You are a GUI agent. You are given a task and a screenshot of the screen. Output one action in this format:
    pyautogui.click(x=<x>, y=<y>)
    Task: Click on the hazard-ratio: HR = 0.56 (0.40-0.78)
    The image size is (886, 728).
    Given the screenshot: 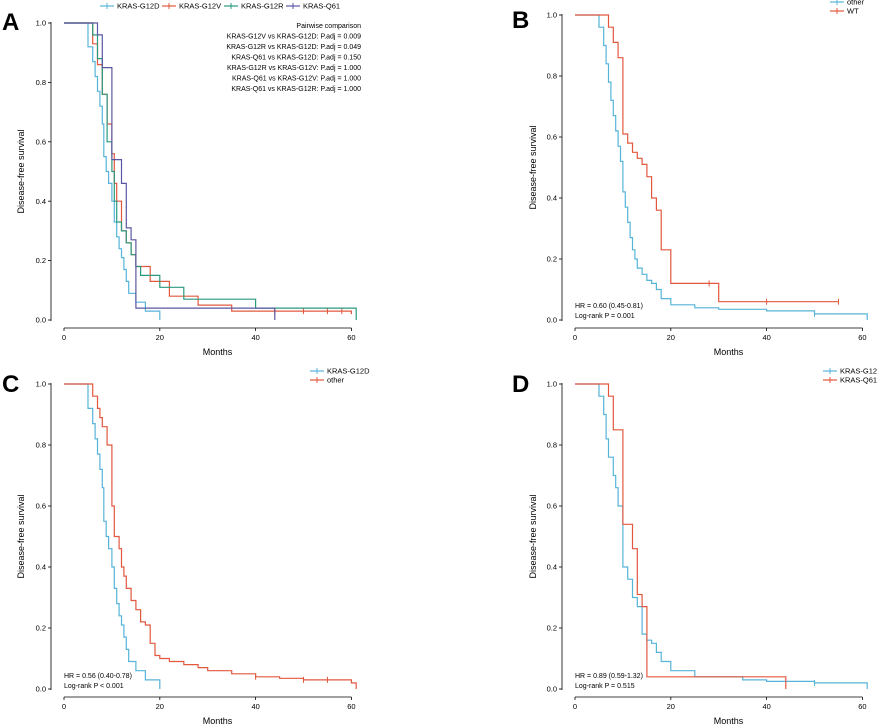 What is the action you would take?
    pyautogui.click(x=98, y=676)
    